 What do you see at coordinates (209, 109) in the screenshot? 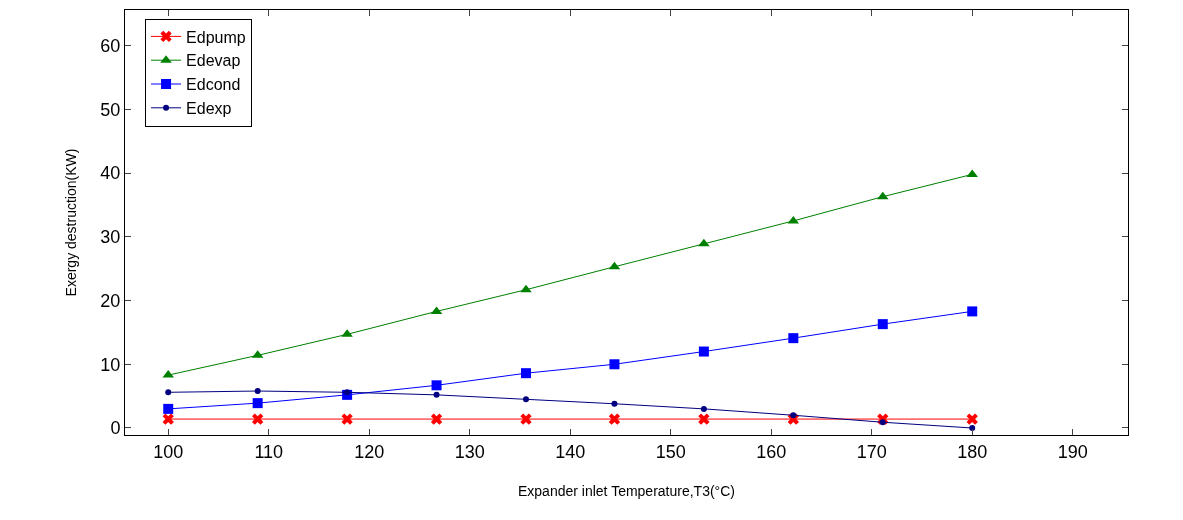
I see `legend-label: Edexp` at bounding box center [209, 109].